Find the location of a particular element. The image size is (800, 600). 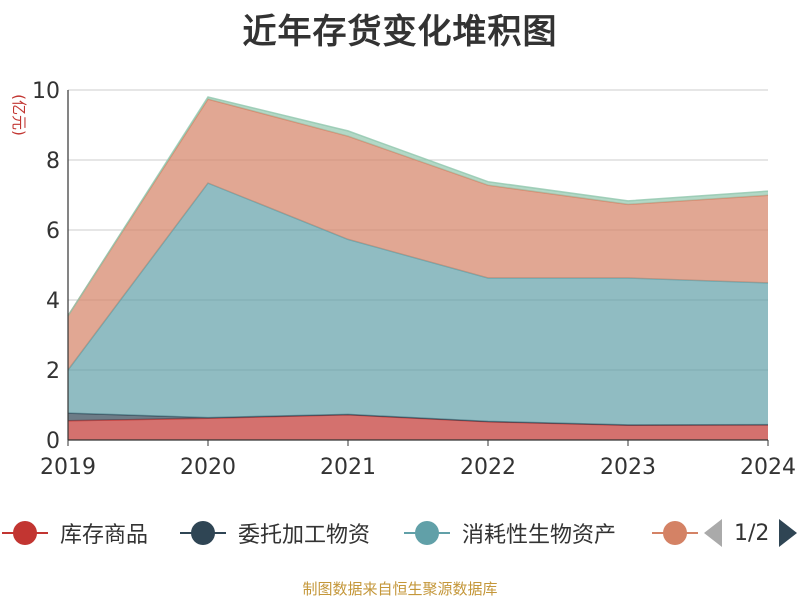

legend-pager: 1/2 is located at coordinates (750, 533).